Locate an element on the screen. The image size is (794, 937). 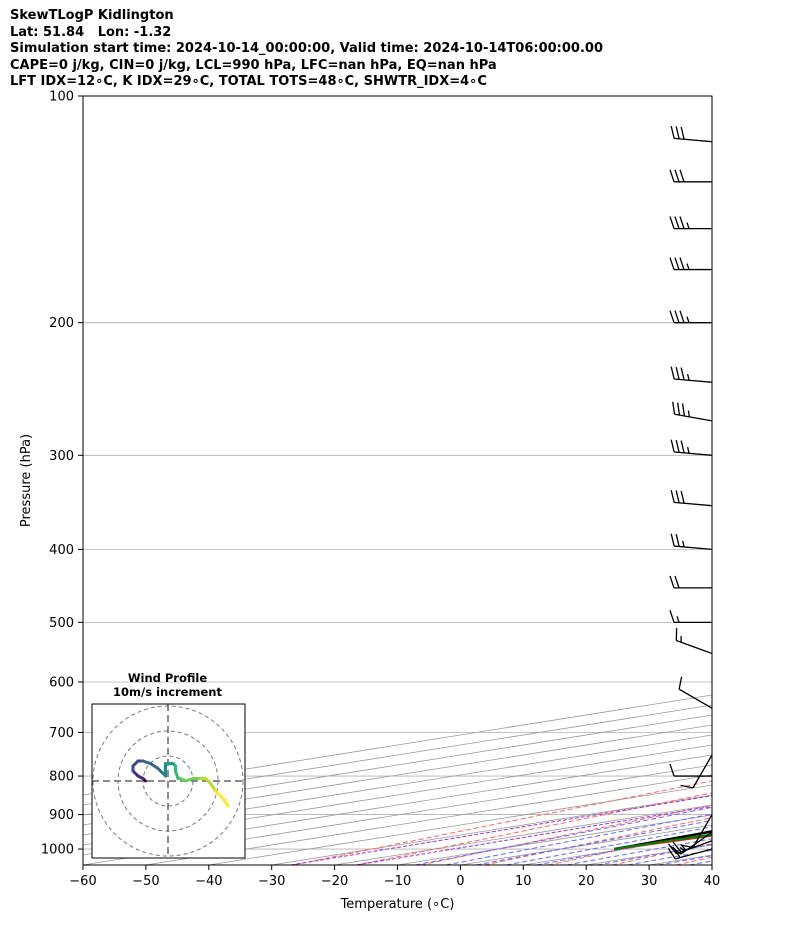
x-tick-label: −50 is located at coordinates (145, 881).